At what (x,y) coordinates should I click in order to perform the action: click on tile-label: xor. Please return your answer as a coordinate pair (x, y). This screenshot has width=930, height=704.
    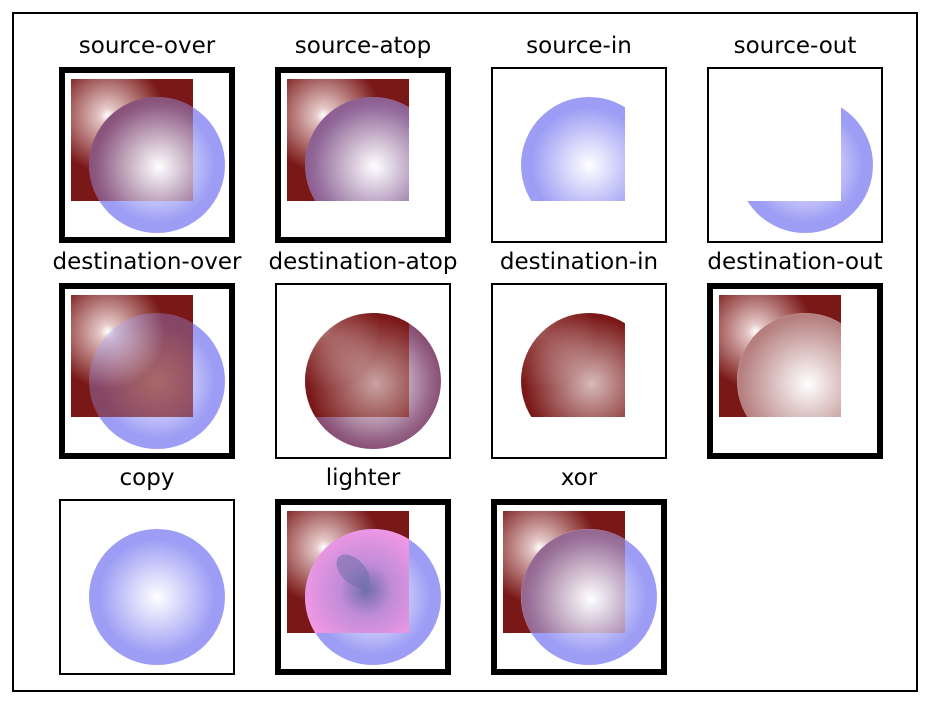
    Looking at the image, I should click on (579, 478).